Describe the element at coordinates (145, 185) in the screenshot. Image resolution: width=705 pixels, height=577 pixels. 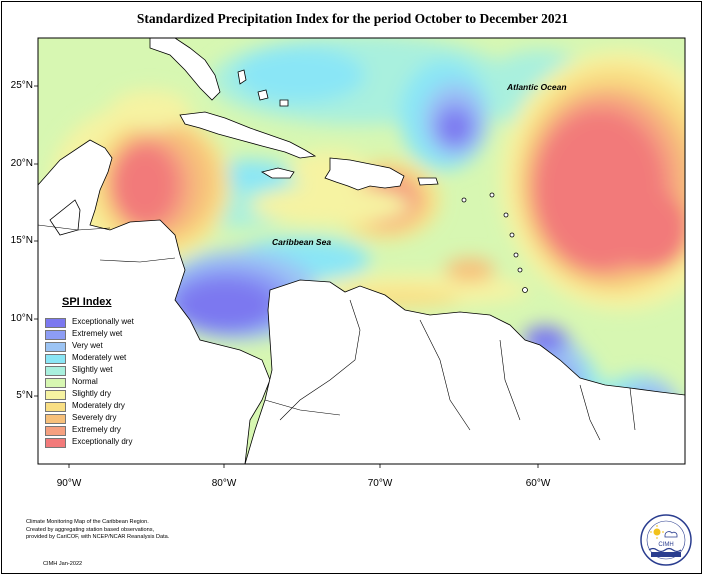
I see `spi-field-exceptionally-dry` at that location.